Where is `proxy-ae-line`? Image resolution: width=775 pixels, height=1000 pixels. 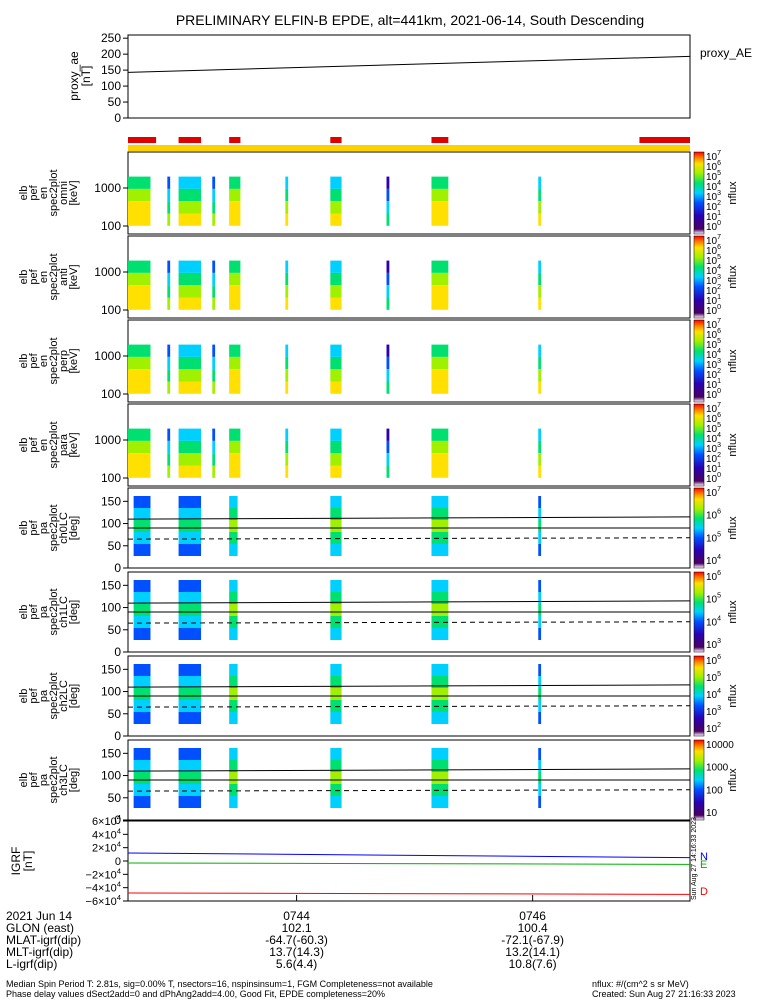
proxy-ae-line is located at coordinates (409, 64).